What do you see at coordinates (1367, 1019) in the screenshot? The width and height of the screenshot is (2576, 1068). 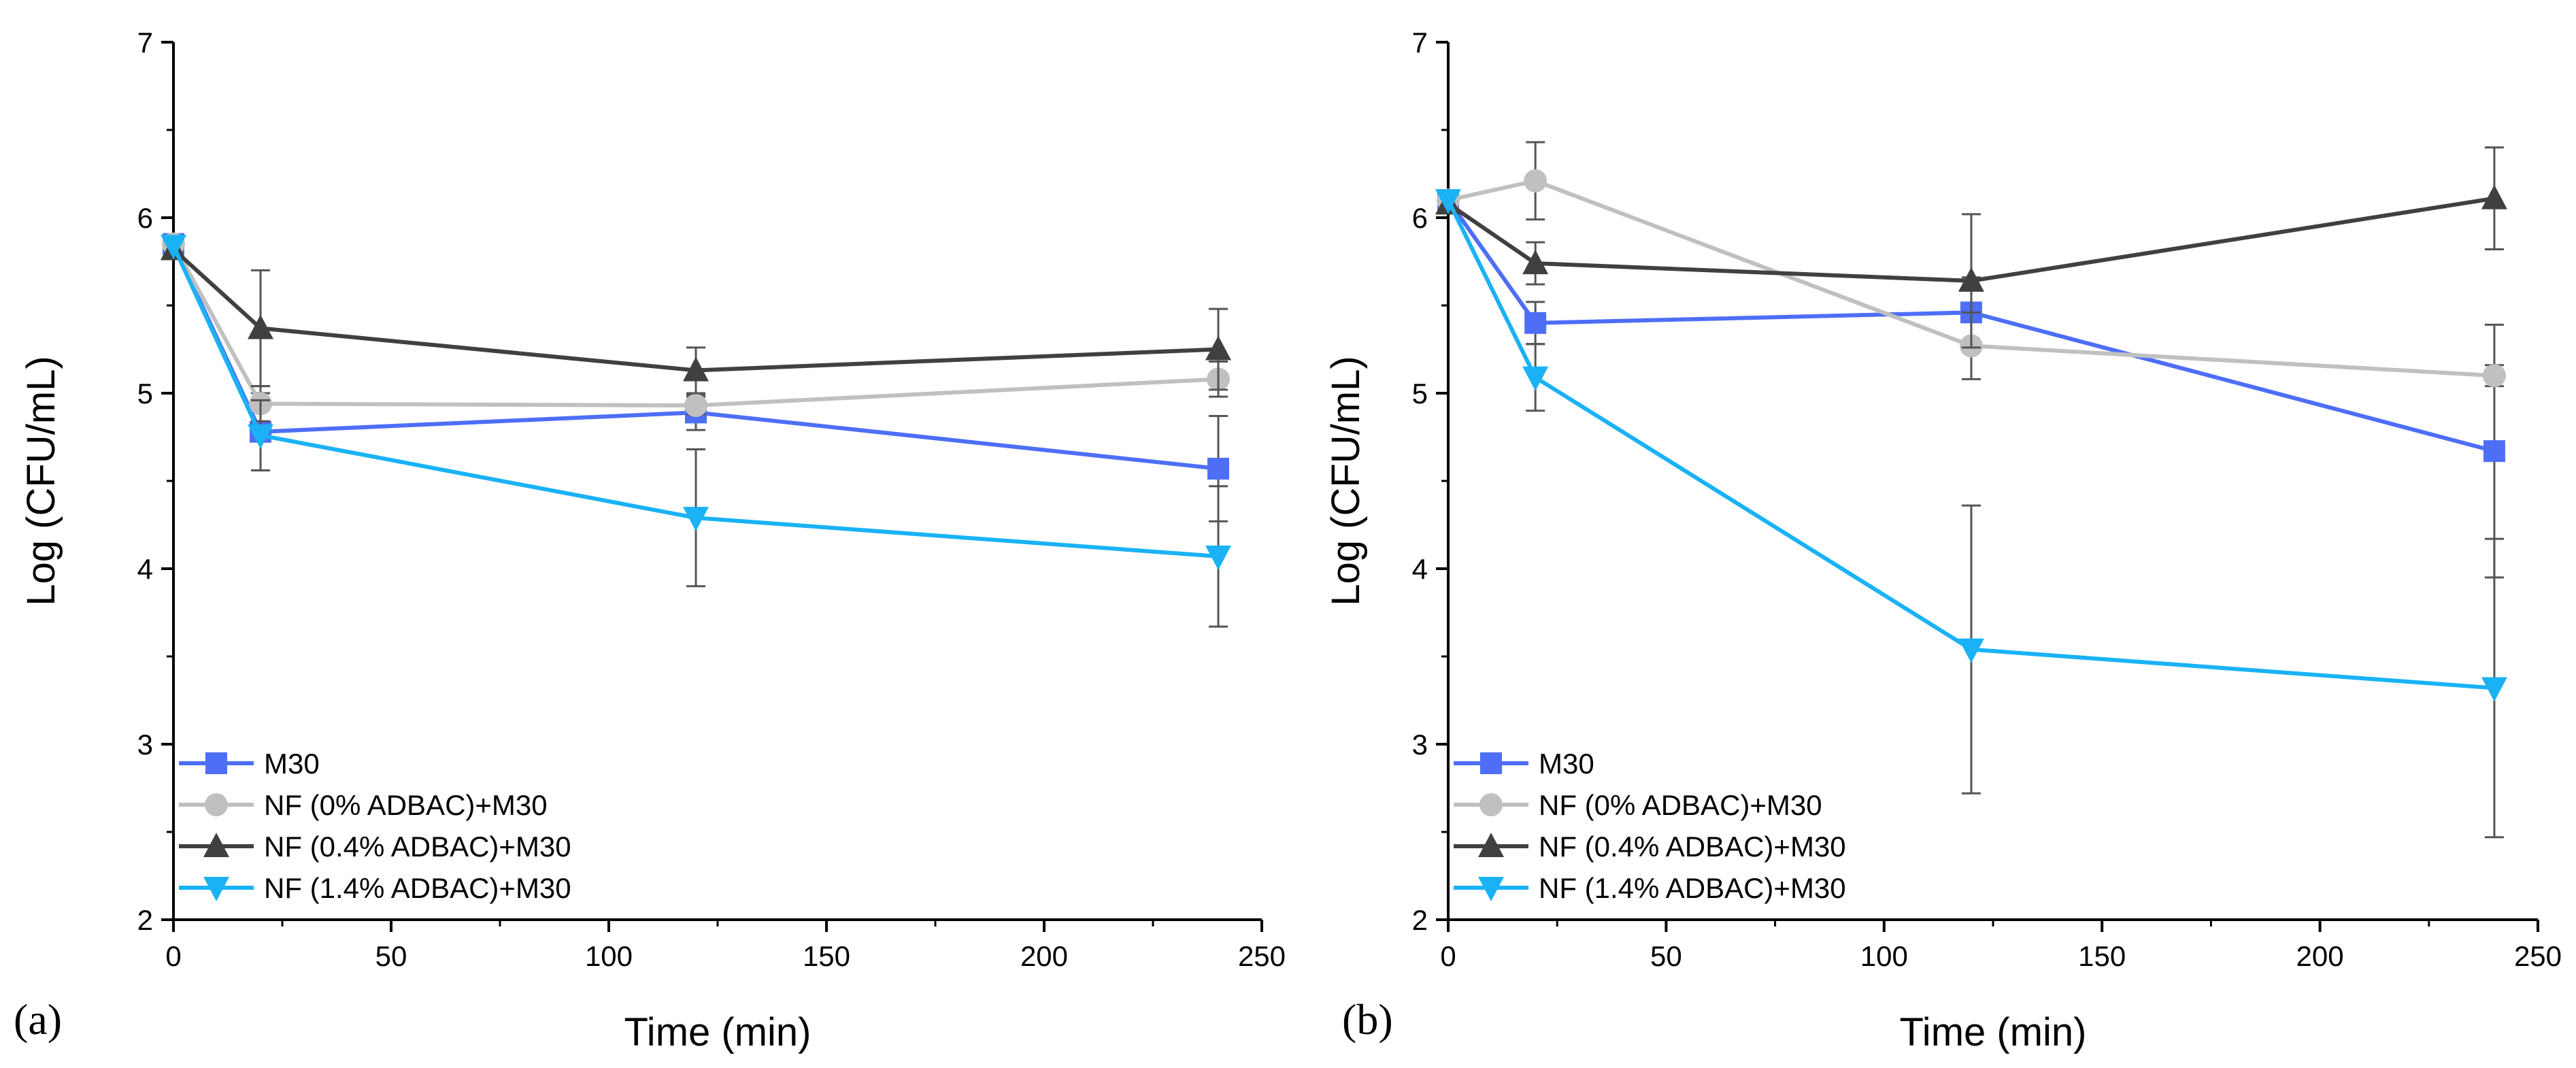 I see `panel-label: (b)` at bounding box center [1367, 1019].